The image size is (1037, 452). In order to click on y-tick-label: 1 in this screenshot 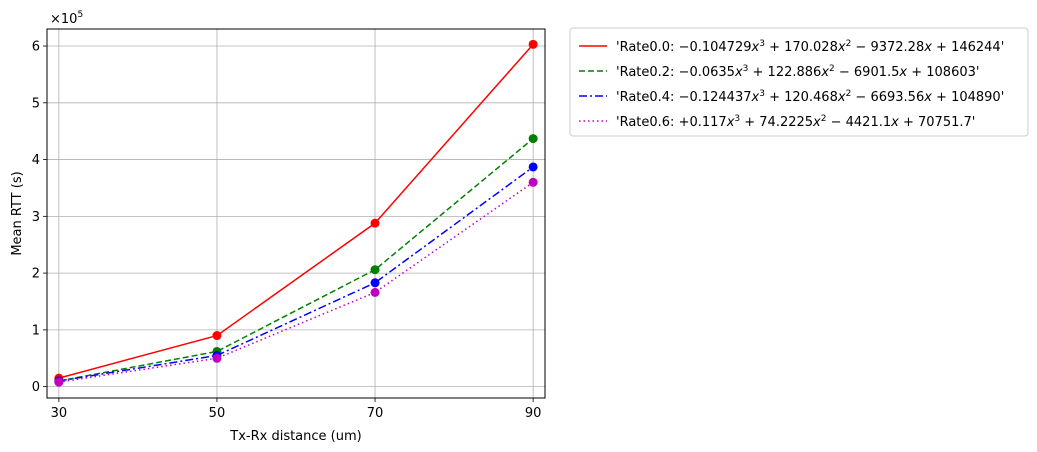, I will do `click(36, 330)`.